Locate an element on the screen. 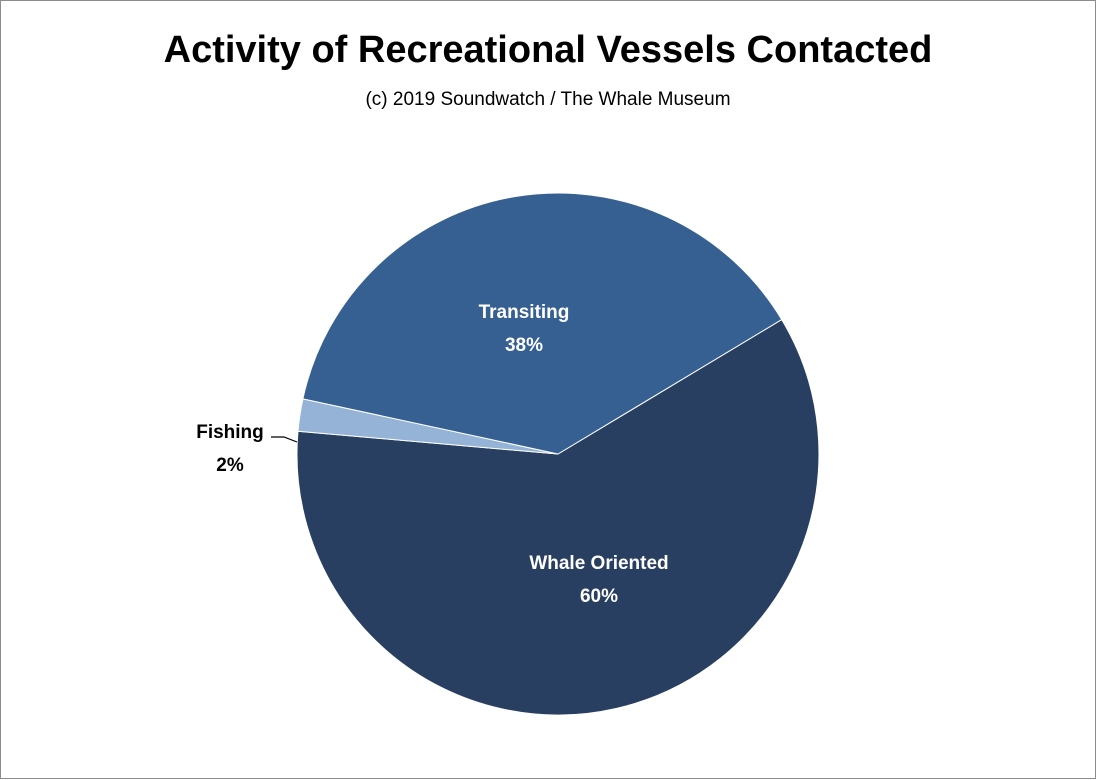  data-label-transiting-name: Transiting is located at coordinates (524, 312).